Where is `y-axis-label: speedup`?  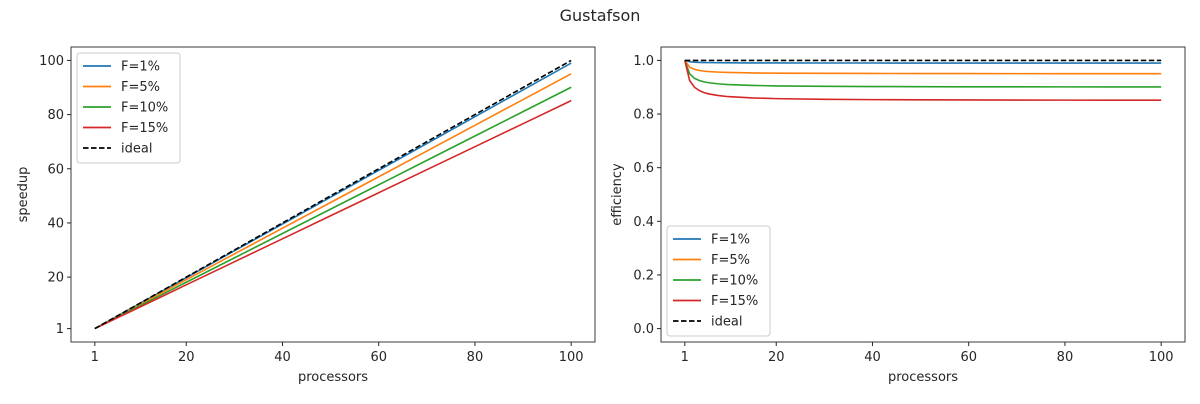
y-axis-label: speedup is located at coordinates (23, 195).